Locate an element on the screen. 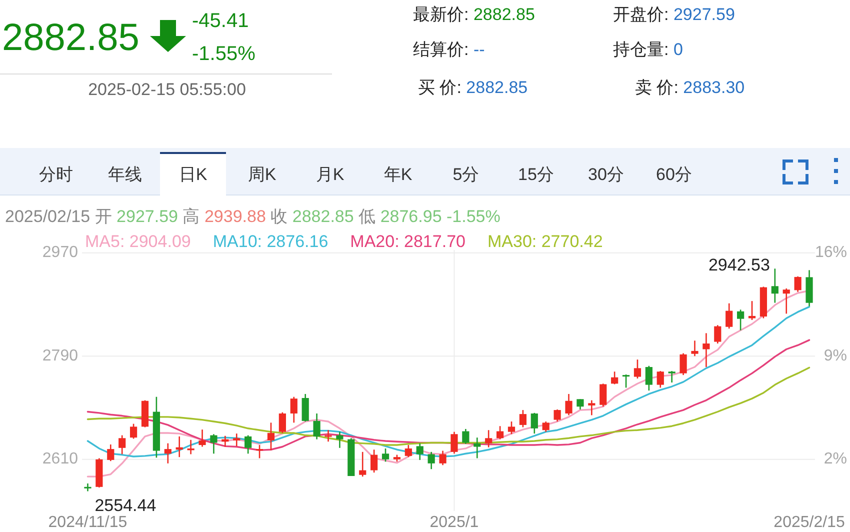  text: 持仓量: 0 is located at coordinates (648, 49).